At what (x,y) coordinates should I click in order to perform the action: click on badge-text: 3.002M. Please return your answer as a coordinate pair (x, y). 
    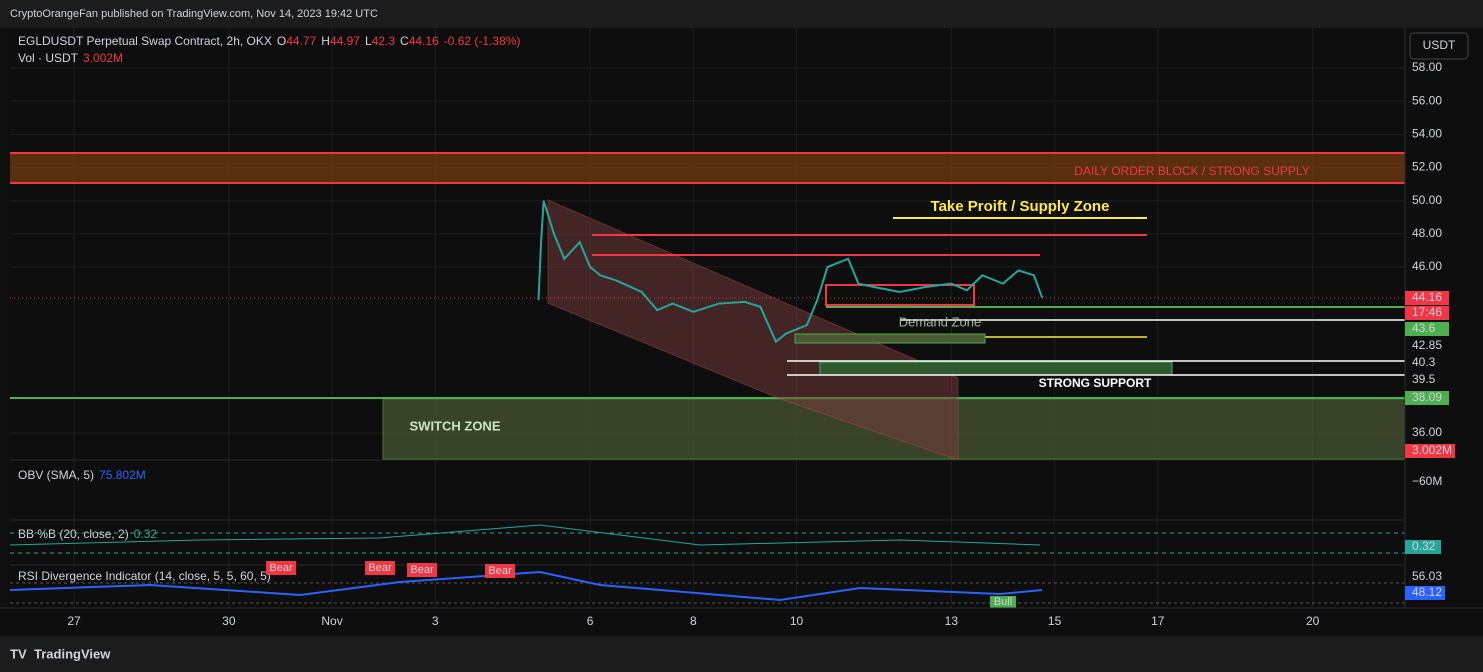
    Looking at the image, I should click on (1432, 450).